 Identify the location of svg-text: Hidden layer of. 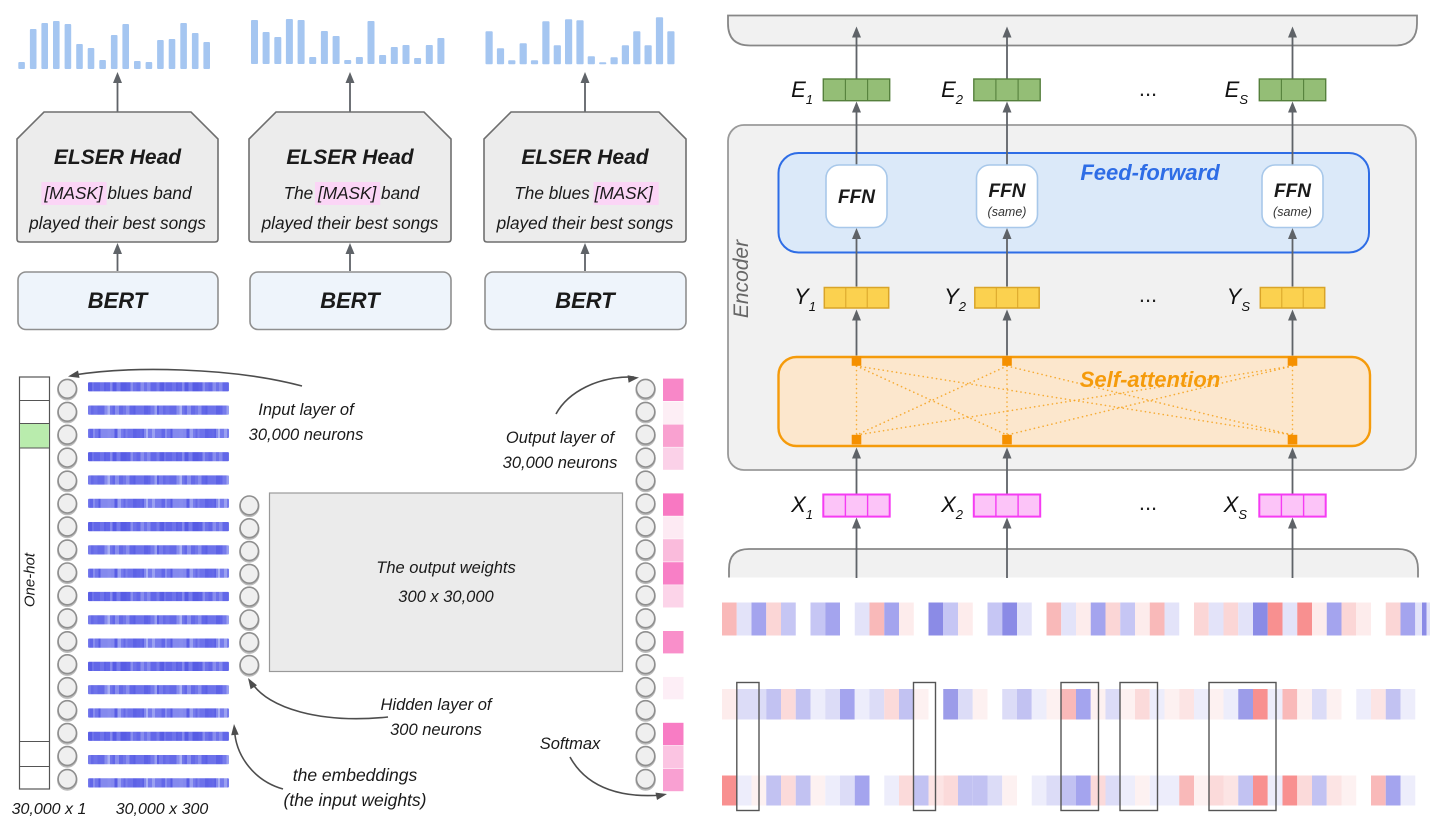
(437, 705).